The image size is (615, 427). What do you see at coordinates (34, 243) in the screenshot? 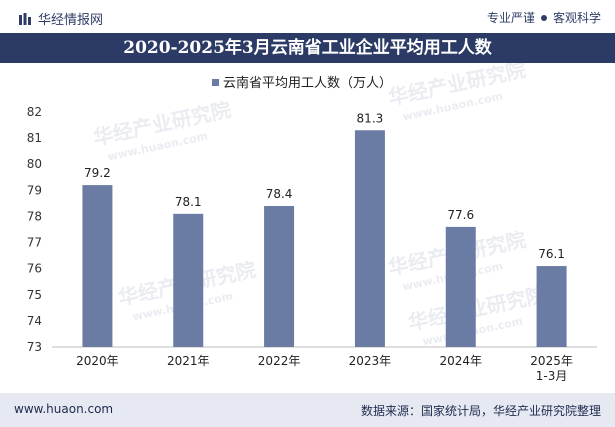
I see `y-tick-label: 77` at bounding box center [34, 243].